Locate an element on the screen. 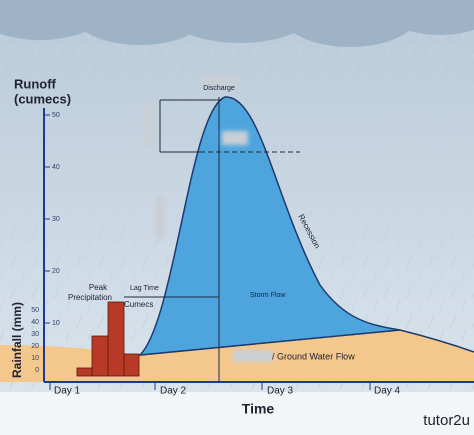 This screenshot has width=474, height=435. label-cumecs: Cumecs is located at coordinates (138, 304).